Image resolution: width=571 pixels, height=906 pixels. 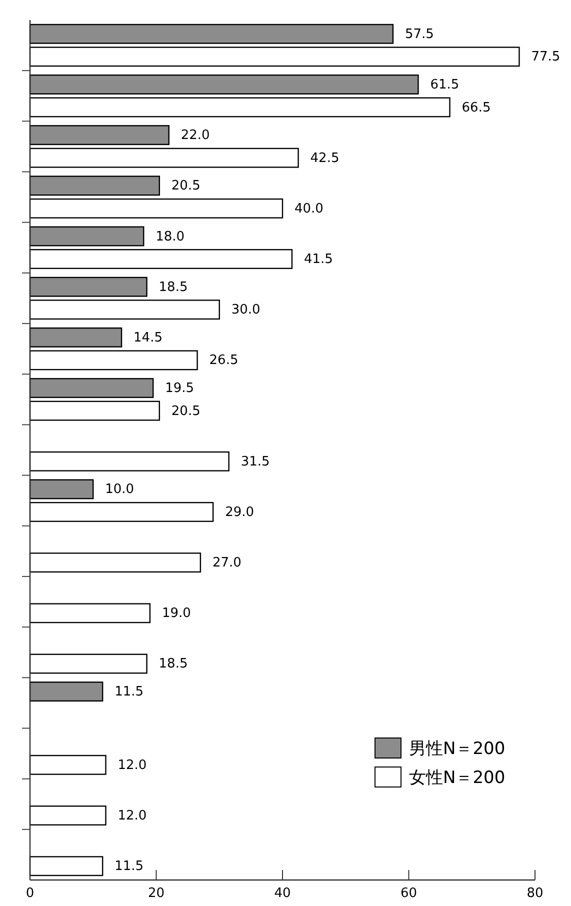 I want to click on data-label: 10.0, so click(x=119, y=490).